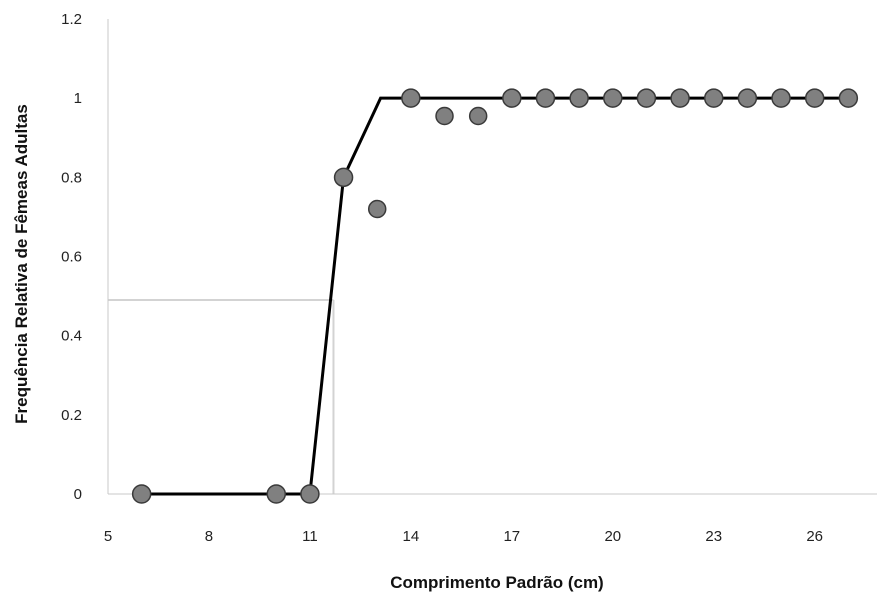 This screenshot has width=877, height=601. What do you see at coordinates (71, 415) in the screenshot?
I see `y-tick-label: 0.2` at bounding box center [71, 415].